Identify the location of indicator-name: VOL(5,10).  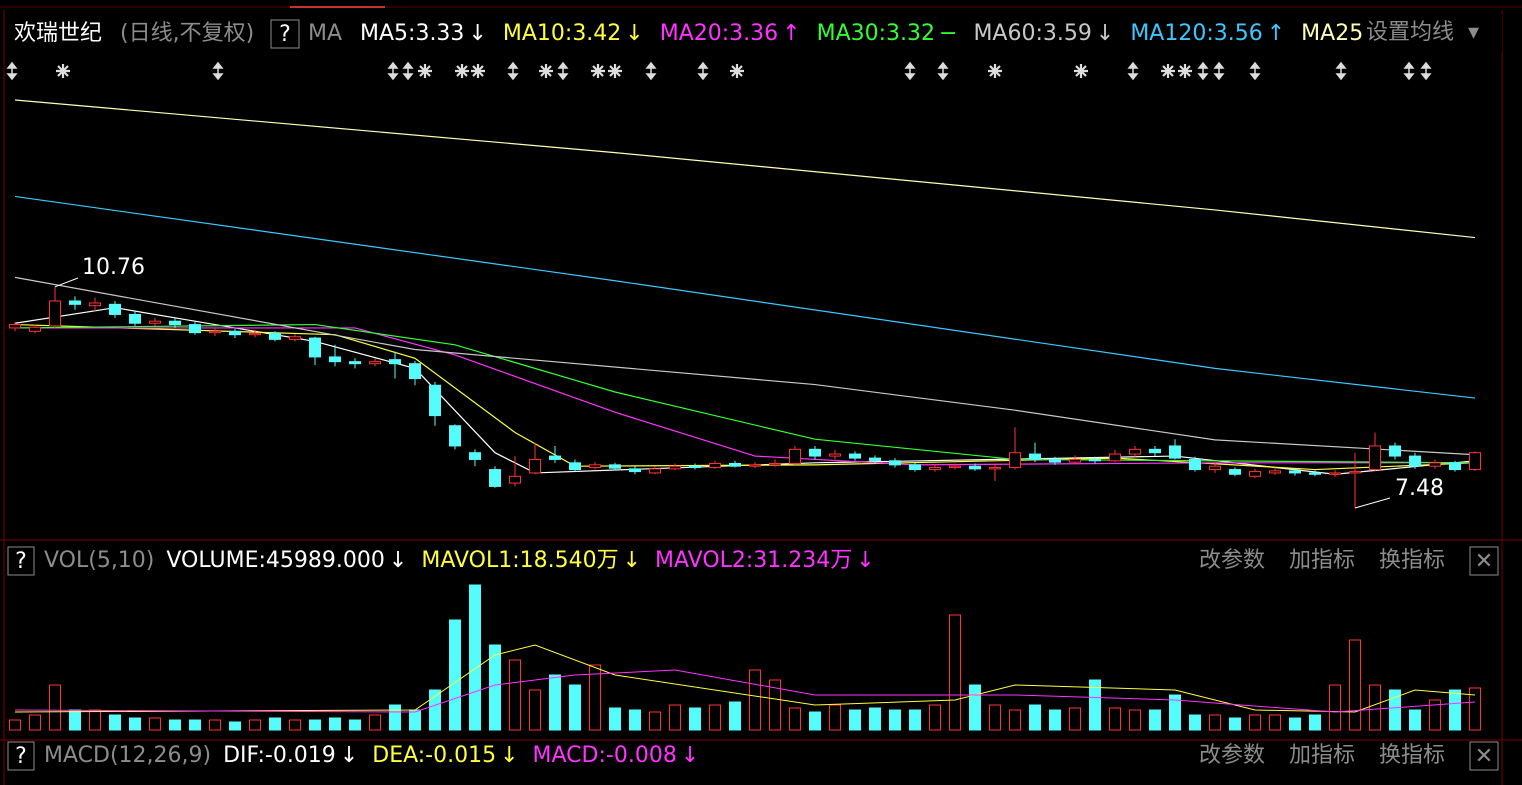
(99, 560).